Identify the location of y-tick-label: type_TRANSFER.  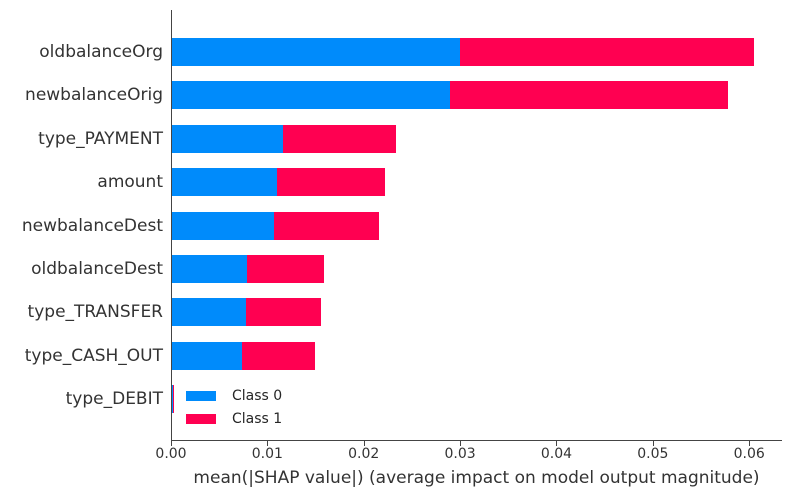
(95, 312).